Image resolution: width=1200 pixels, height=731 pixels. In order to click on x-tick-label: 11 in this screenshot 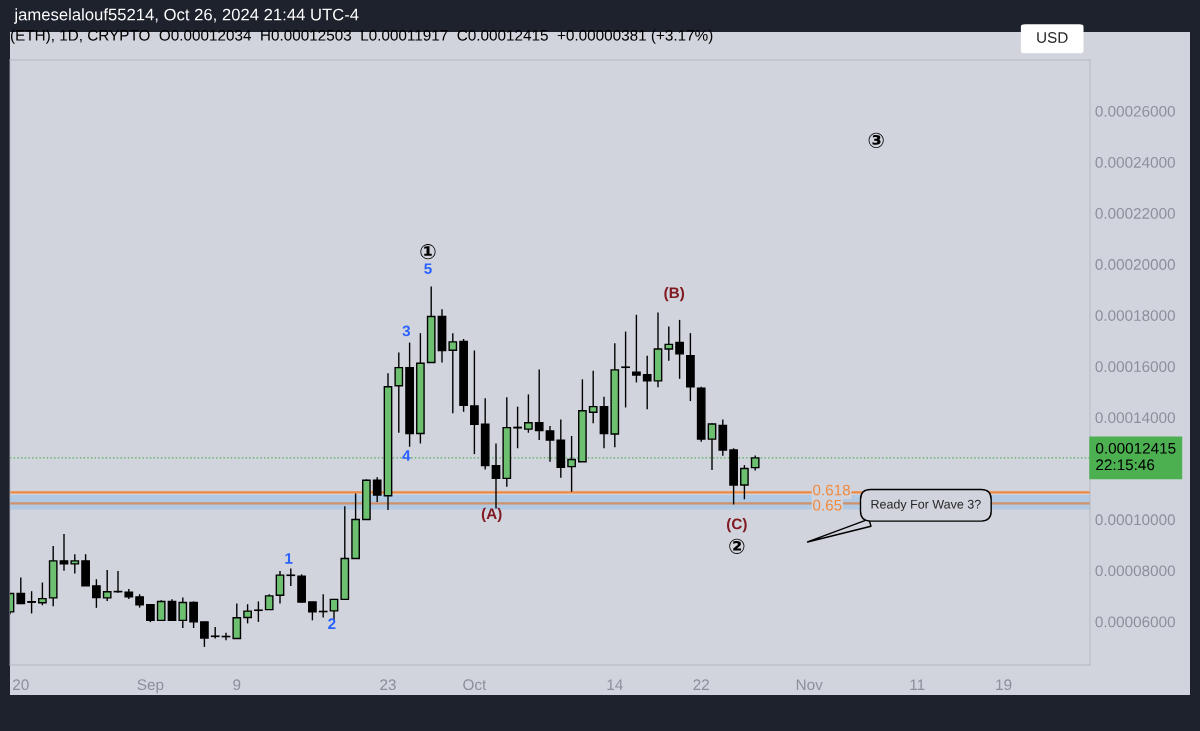, I will do `click(917, 684)`.